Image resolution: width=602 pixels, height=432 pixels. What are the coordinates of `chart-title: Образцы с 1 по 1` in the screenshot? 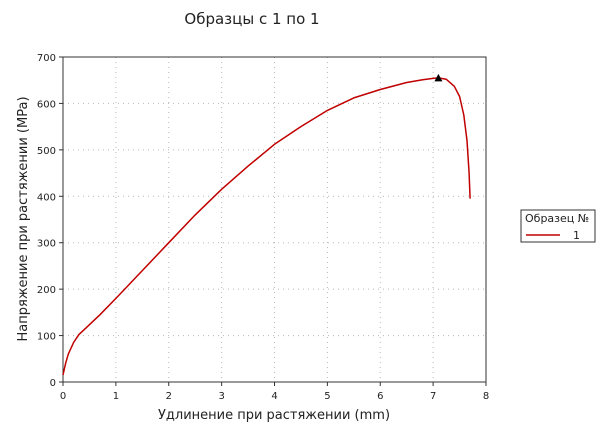 It's located at (251, 19).